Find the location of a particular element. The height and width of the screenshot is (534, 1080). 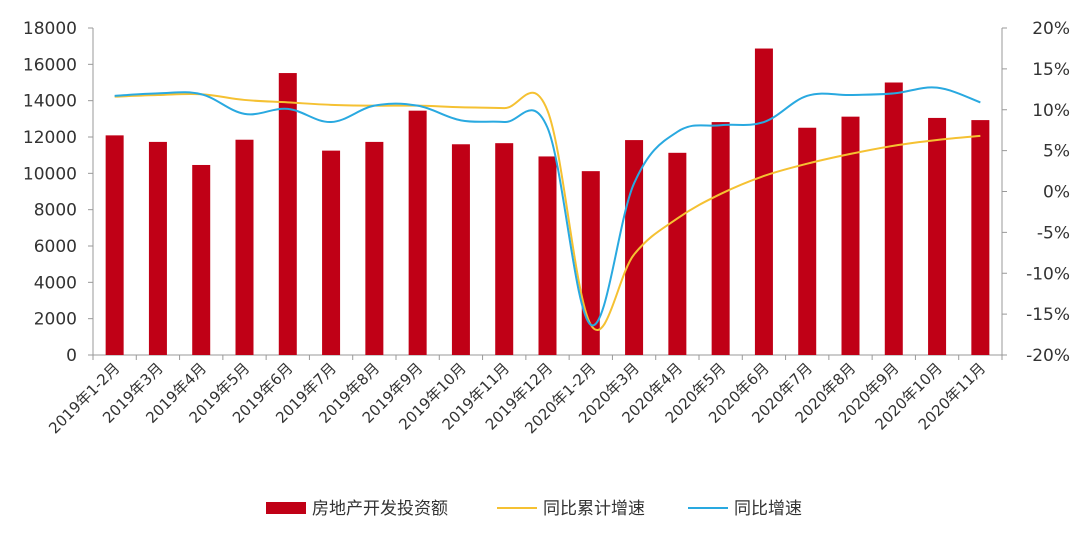

y-right-tick-label: 5% is located at coordinates (1056, 152).